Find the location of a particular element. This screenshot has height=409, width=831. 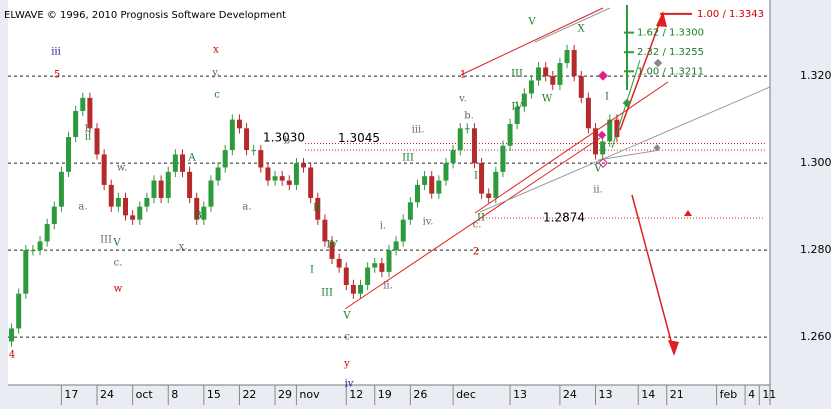

level-label: 1.3030 is located at coordinates (284, 138).